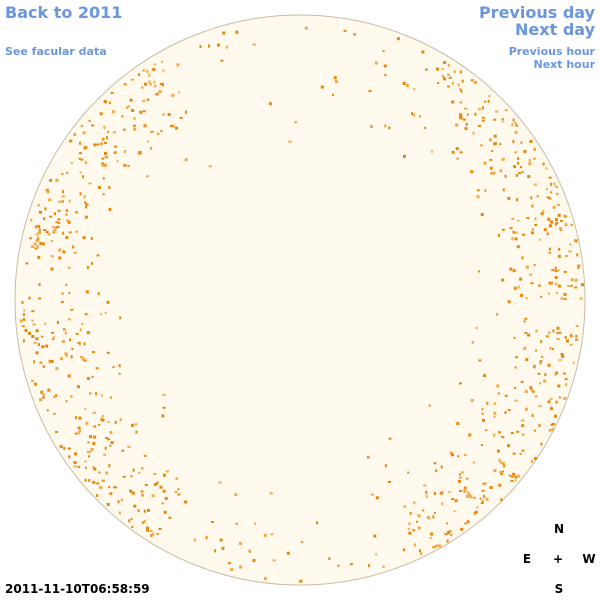  Describe the element at coordinates (555, 29) in the screenshot. I see `next-day-link: Next day` at that location.